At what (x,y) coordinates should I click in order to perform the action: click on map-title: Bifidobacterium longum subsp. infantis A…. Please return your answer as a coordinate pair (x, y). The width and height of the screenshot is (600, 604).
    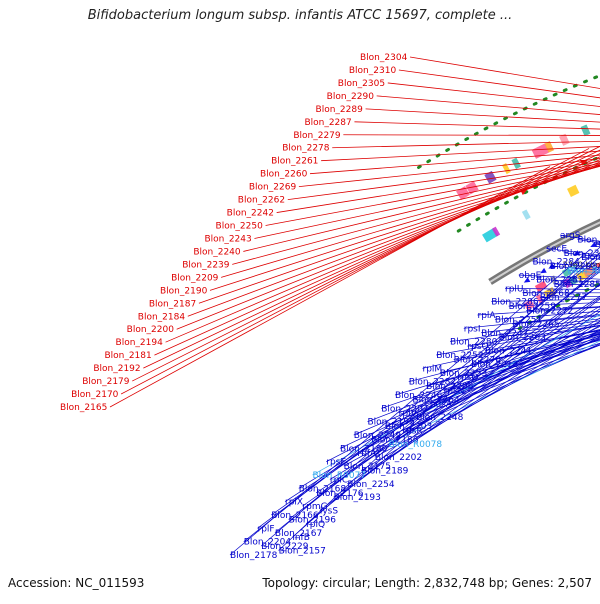
    Looking at the image, I should click on (300, 15).